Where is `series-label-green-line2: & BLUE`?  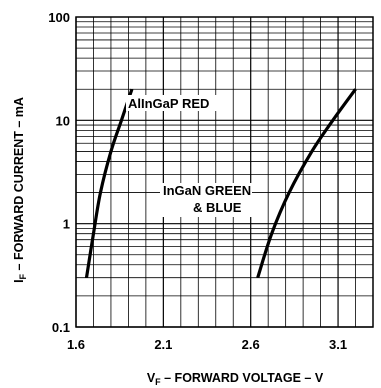
series-label-green-line2: & BLUE is located at coordinates (217, 207).